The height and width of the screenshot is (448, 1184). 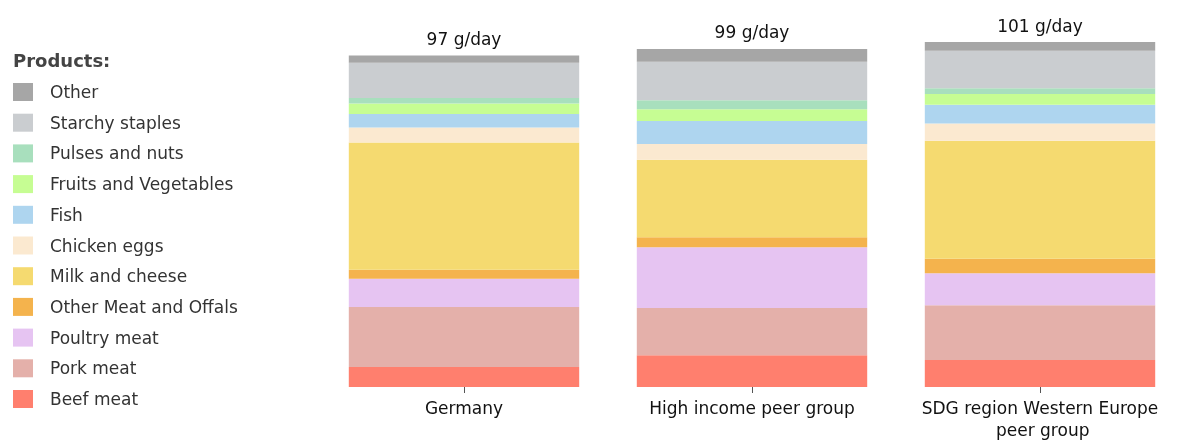 I want to click on legend-label: Starchy staples, so click(x=115, y=122).